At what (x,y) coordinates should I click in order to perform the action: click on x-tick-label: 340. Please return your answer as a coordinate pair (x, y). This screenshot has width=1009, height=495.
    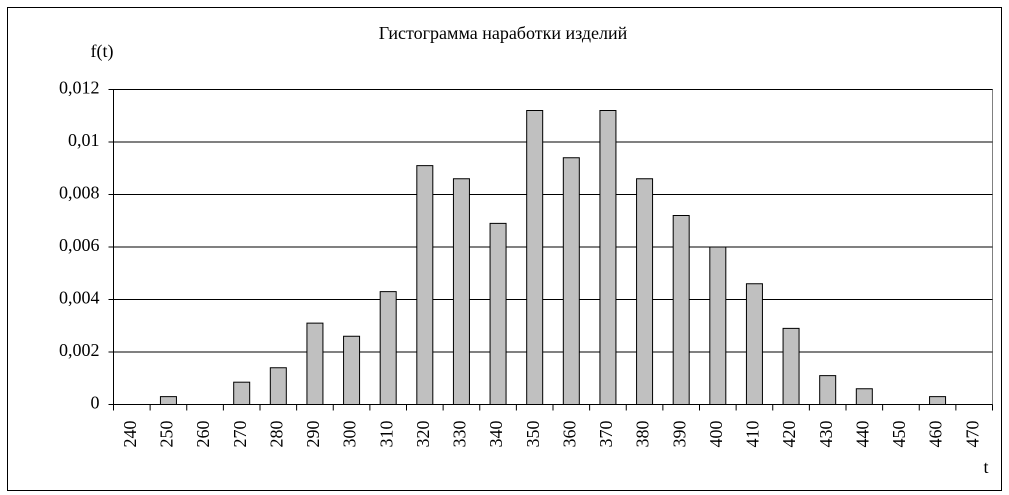
    Looking at the image, I should click on (496, 434).